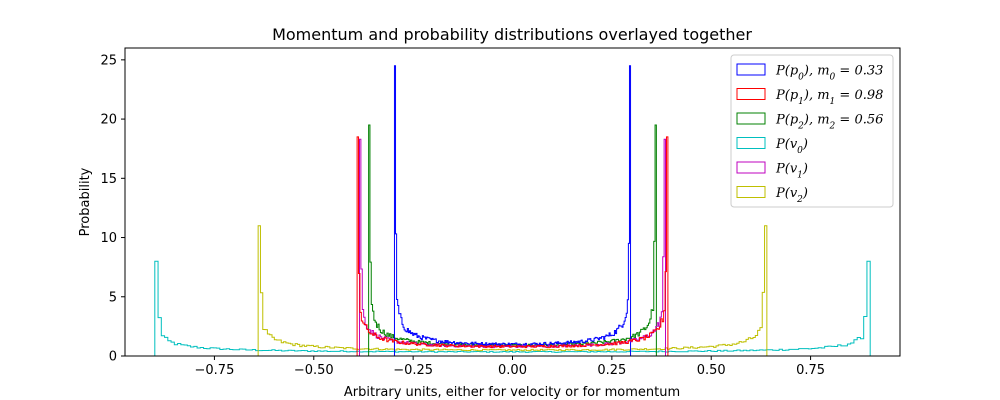 The height and width of the screenshot is (400, 1000). I want to click on y-tick-label: 5, so click(113, 297).